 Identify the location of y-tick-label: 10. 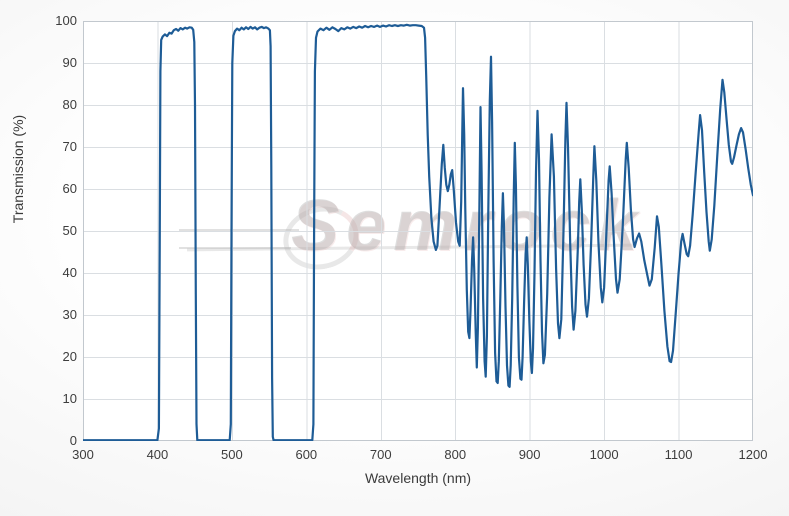
(69, 398).